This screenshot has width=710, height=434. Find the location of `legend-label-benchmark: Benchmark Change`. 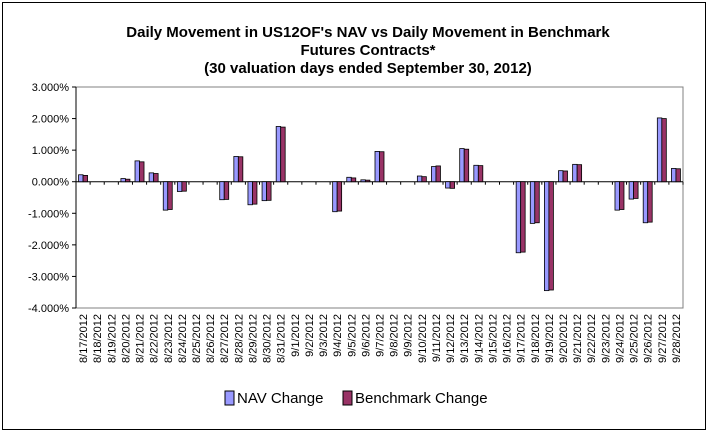

legend-label-benchmark: Benchmark Change is located at coordinates (421, 398).